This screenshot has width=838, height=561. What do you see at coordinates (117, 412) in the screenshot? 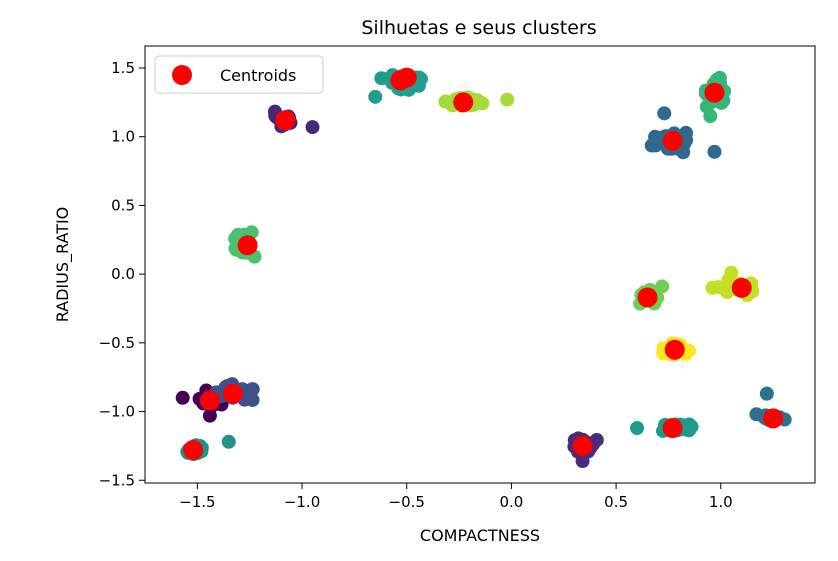
I see `y-tick-label: −1.0` at bounding box center [117, 412].